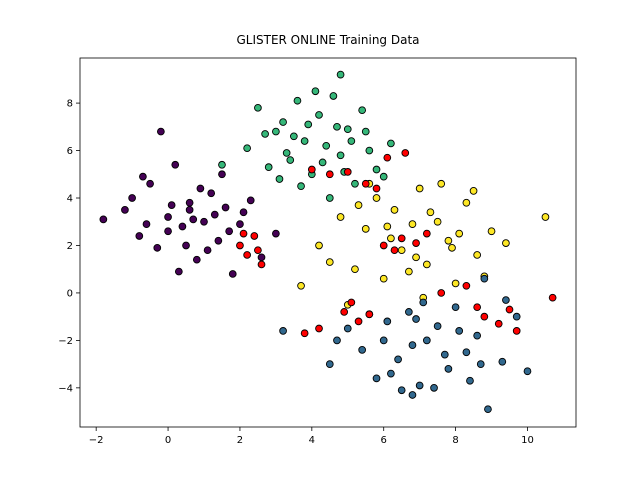  Describe the element at coordinates (527, 440) in the screenshot. I see `x-tick-label: 10` at that location.